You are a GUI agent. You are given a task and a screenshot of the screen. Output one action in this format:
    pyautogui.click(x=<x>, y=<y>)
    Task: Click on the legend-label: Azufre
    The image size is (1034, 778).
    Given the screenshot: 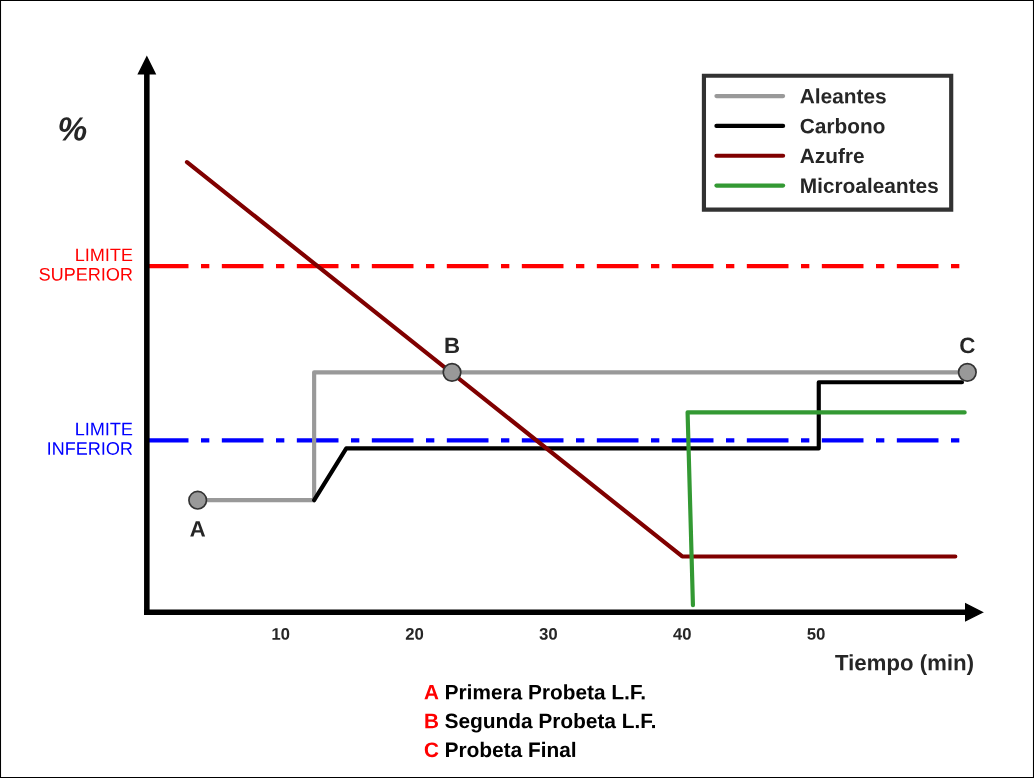 What is the action you would take?
    pyautogui.click(x=832, y=155)
    